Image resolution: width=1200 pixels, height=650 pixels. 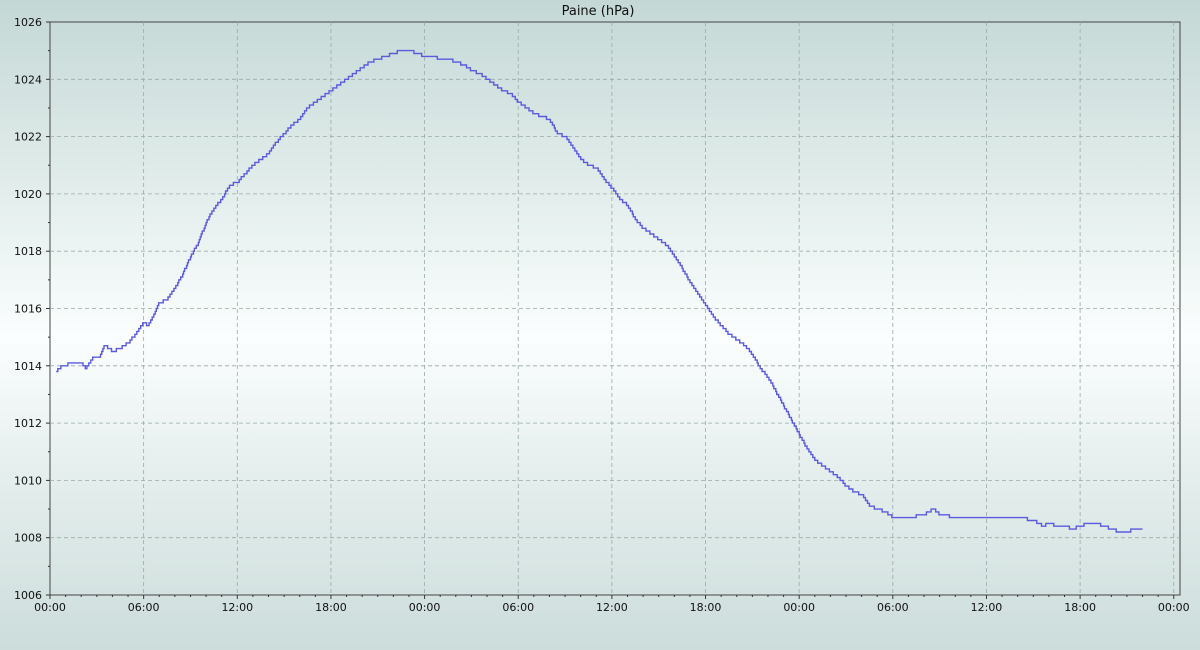 I want to click on y-tick-label: 1006, so click(x=28, y=595).